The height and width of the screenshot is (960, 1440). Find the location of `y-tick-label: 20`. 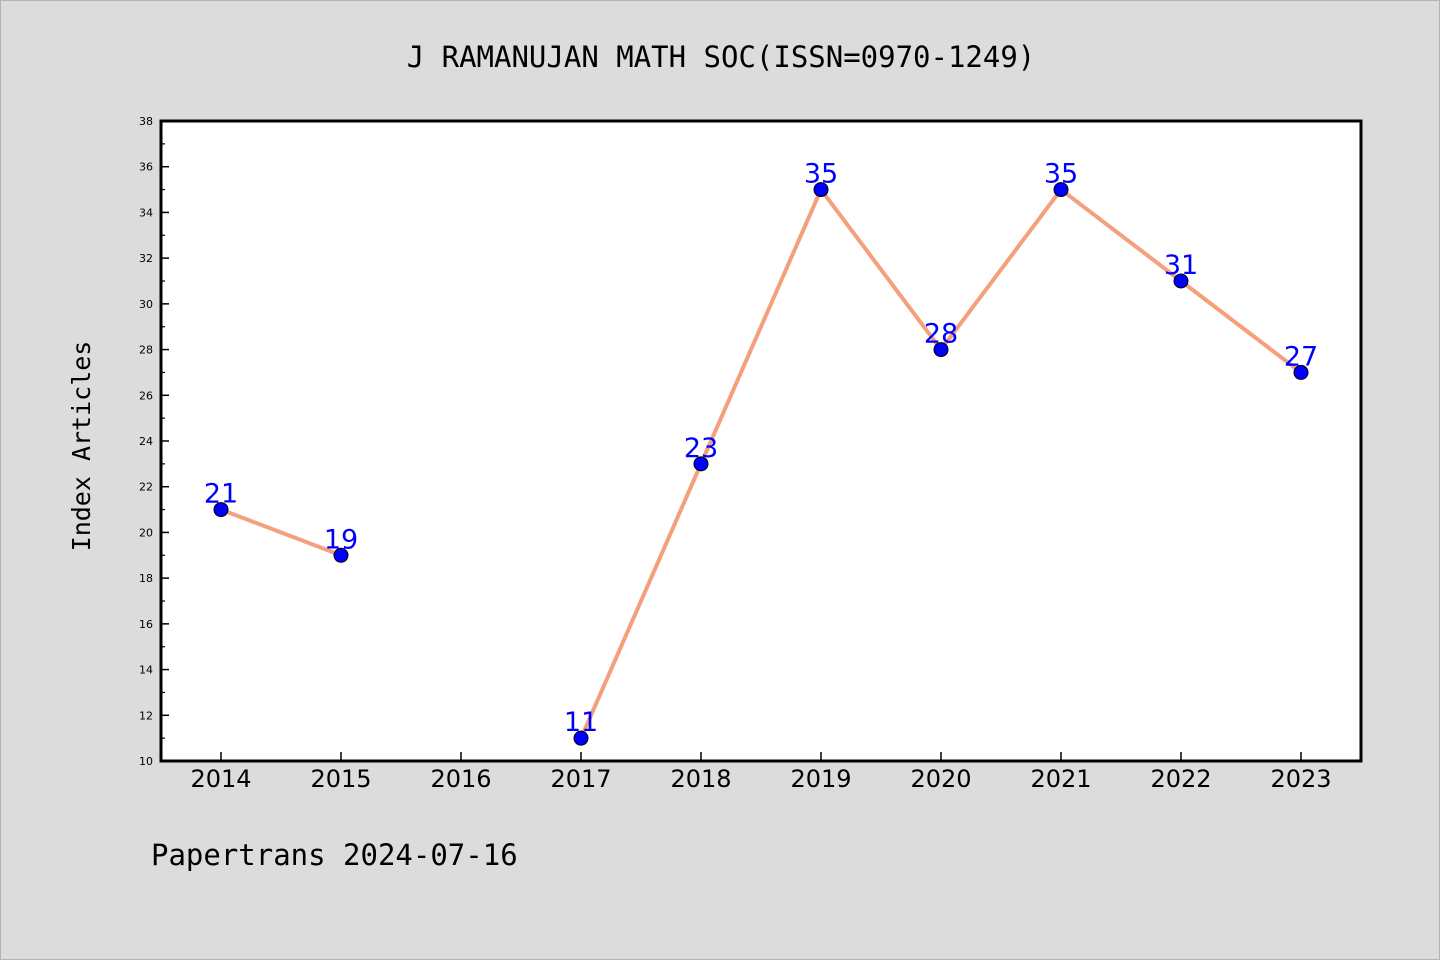

y-tick-label: 20 is located at coordinates (146, 532).